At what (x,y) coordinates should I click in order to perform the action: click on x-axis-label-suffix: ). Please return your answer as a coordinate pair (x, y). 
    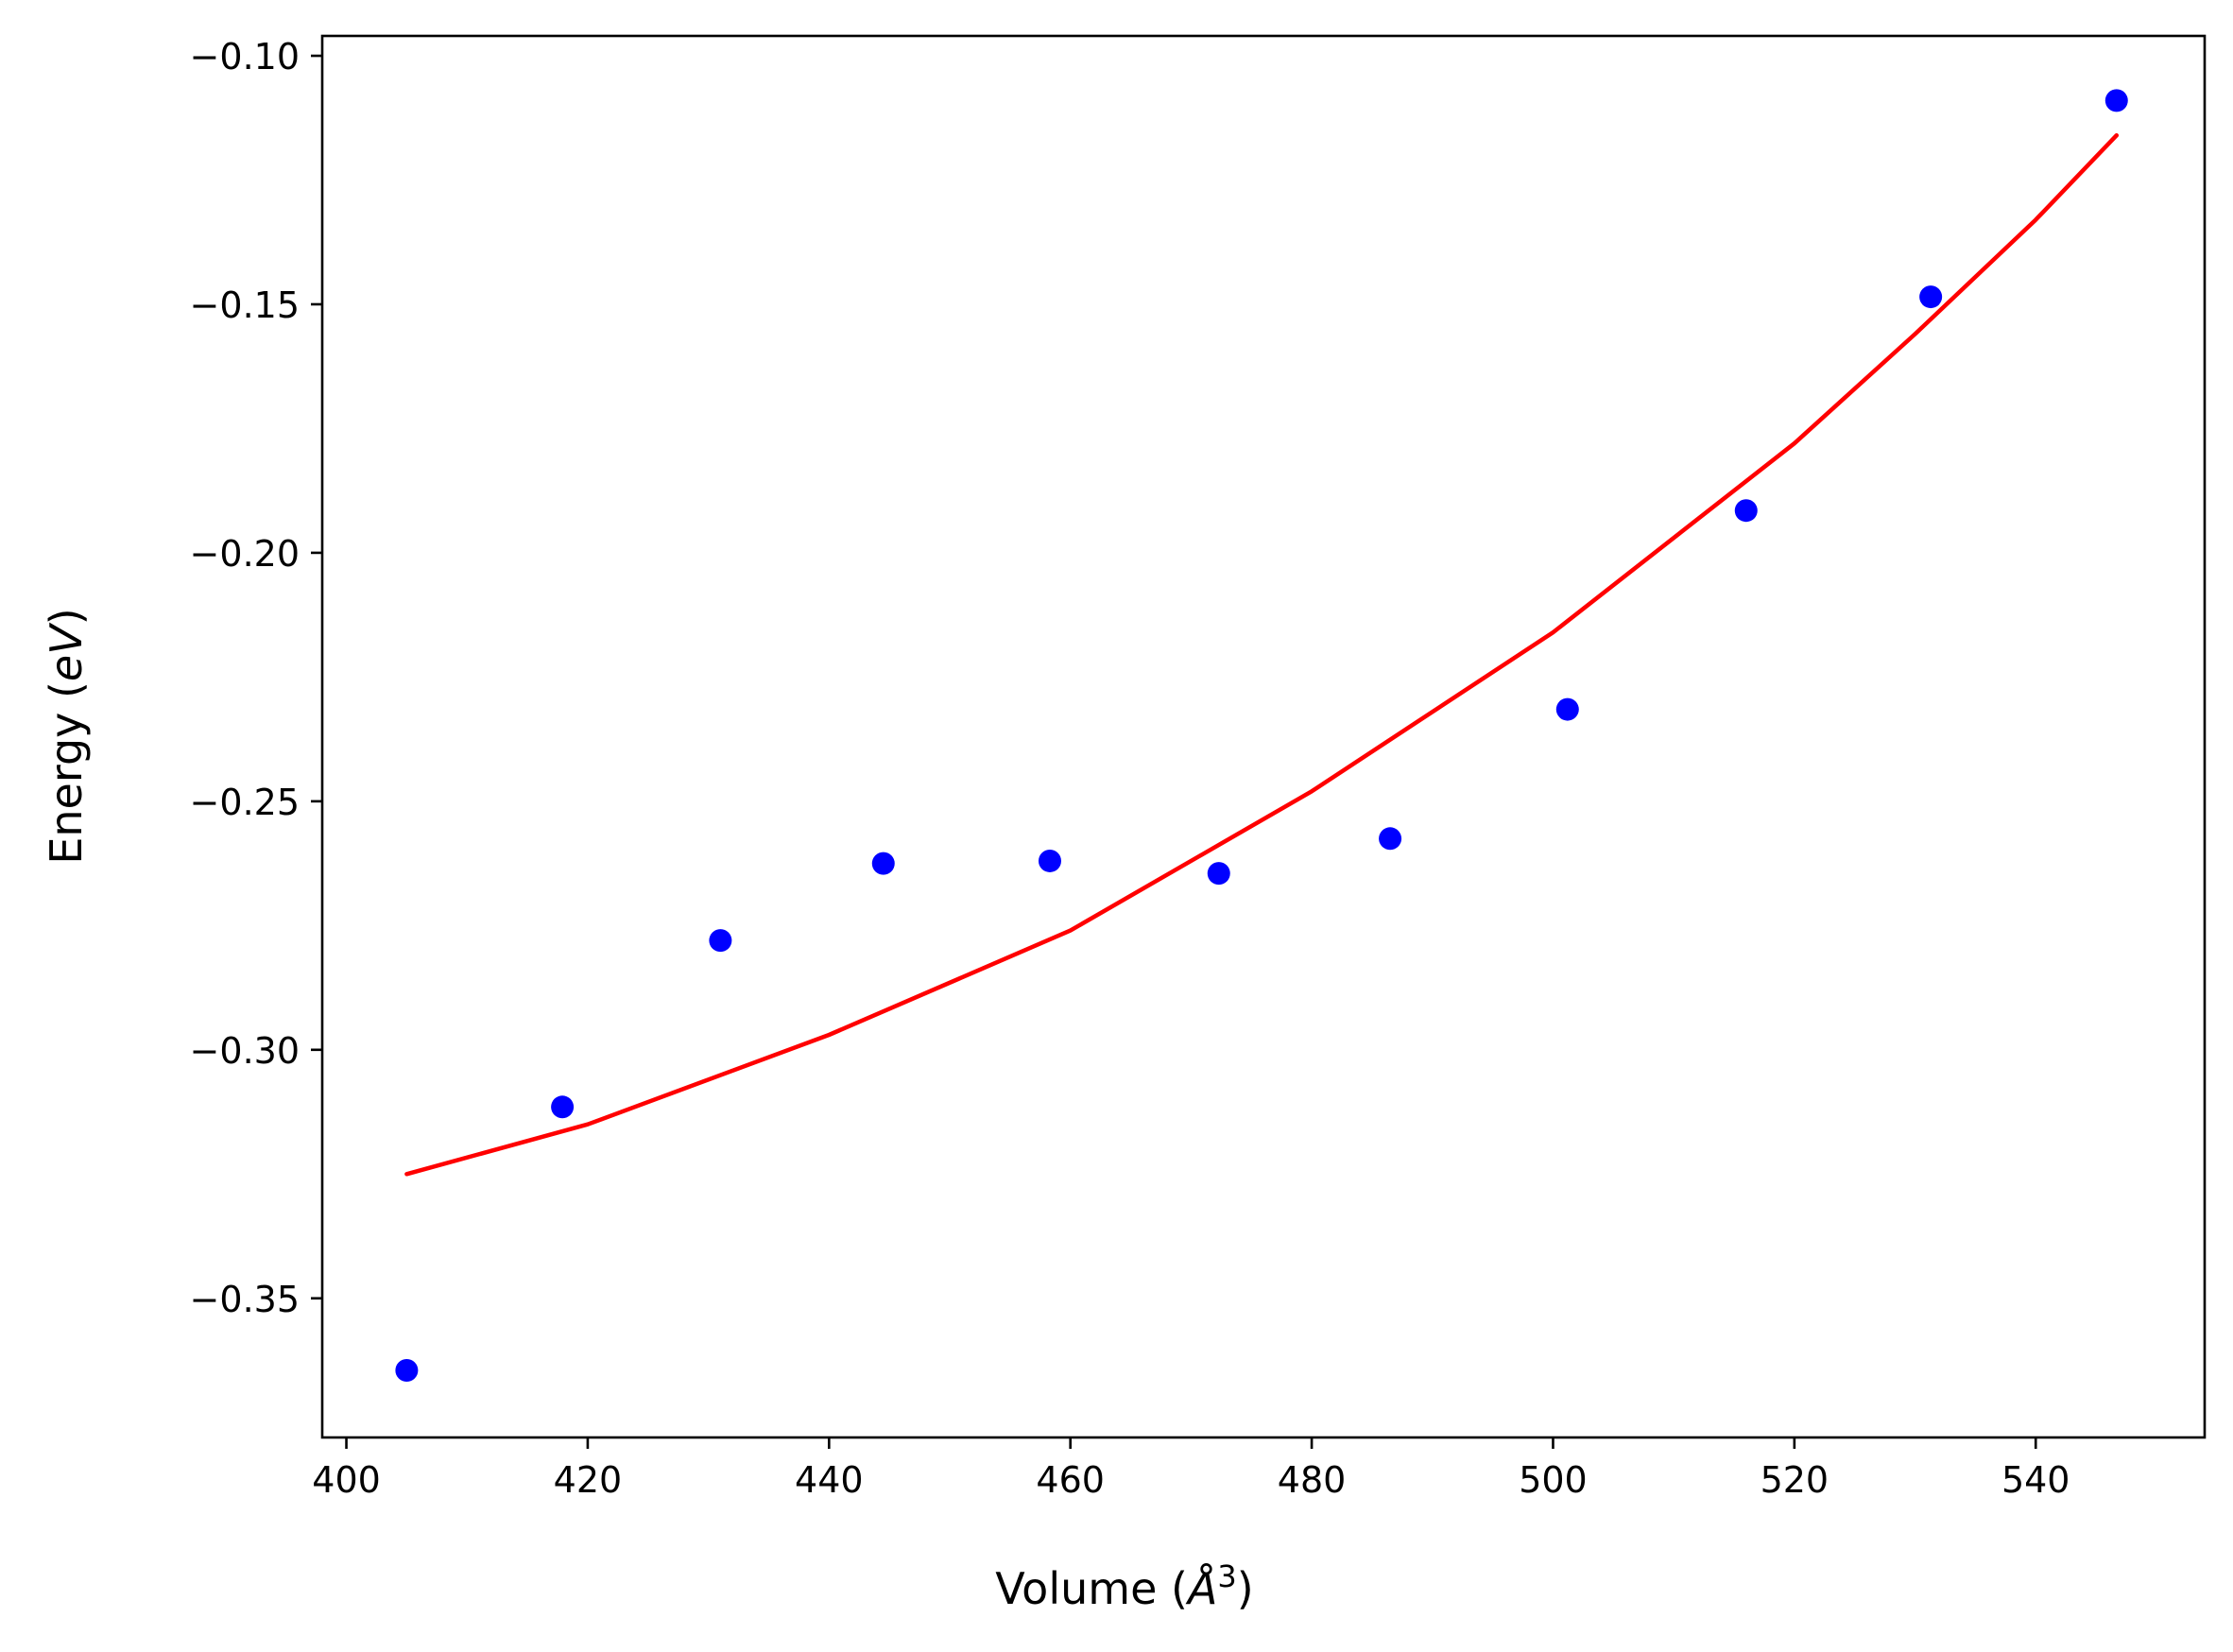
    Looking at the image, I should click on (1245, 1588).